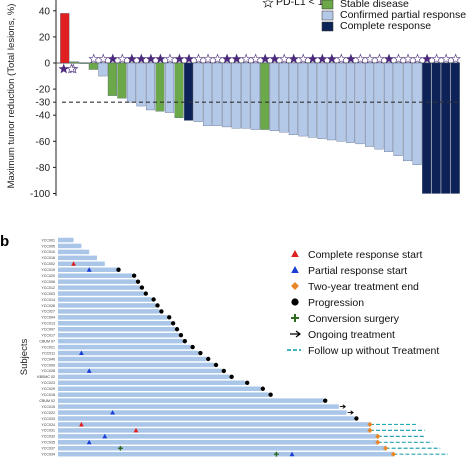 Image resolution: width=474 pixels, height=474 pixels. Describe the element at coordinates (363, 287) in the screenshot. I see `legend-label: Two-year treatment end` at that location.